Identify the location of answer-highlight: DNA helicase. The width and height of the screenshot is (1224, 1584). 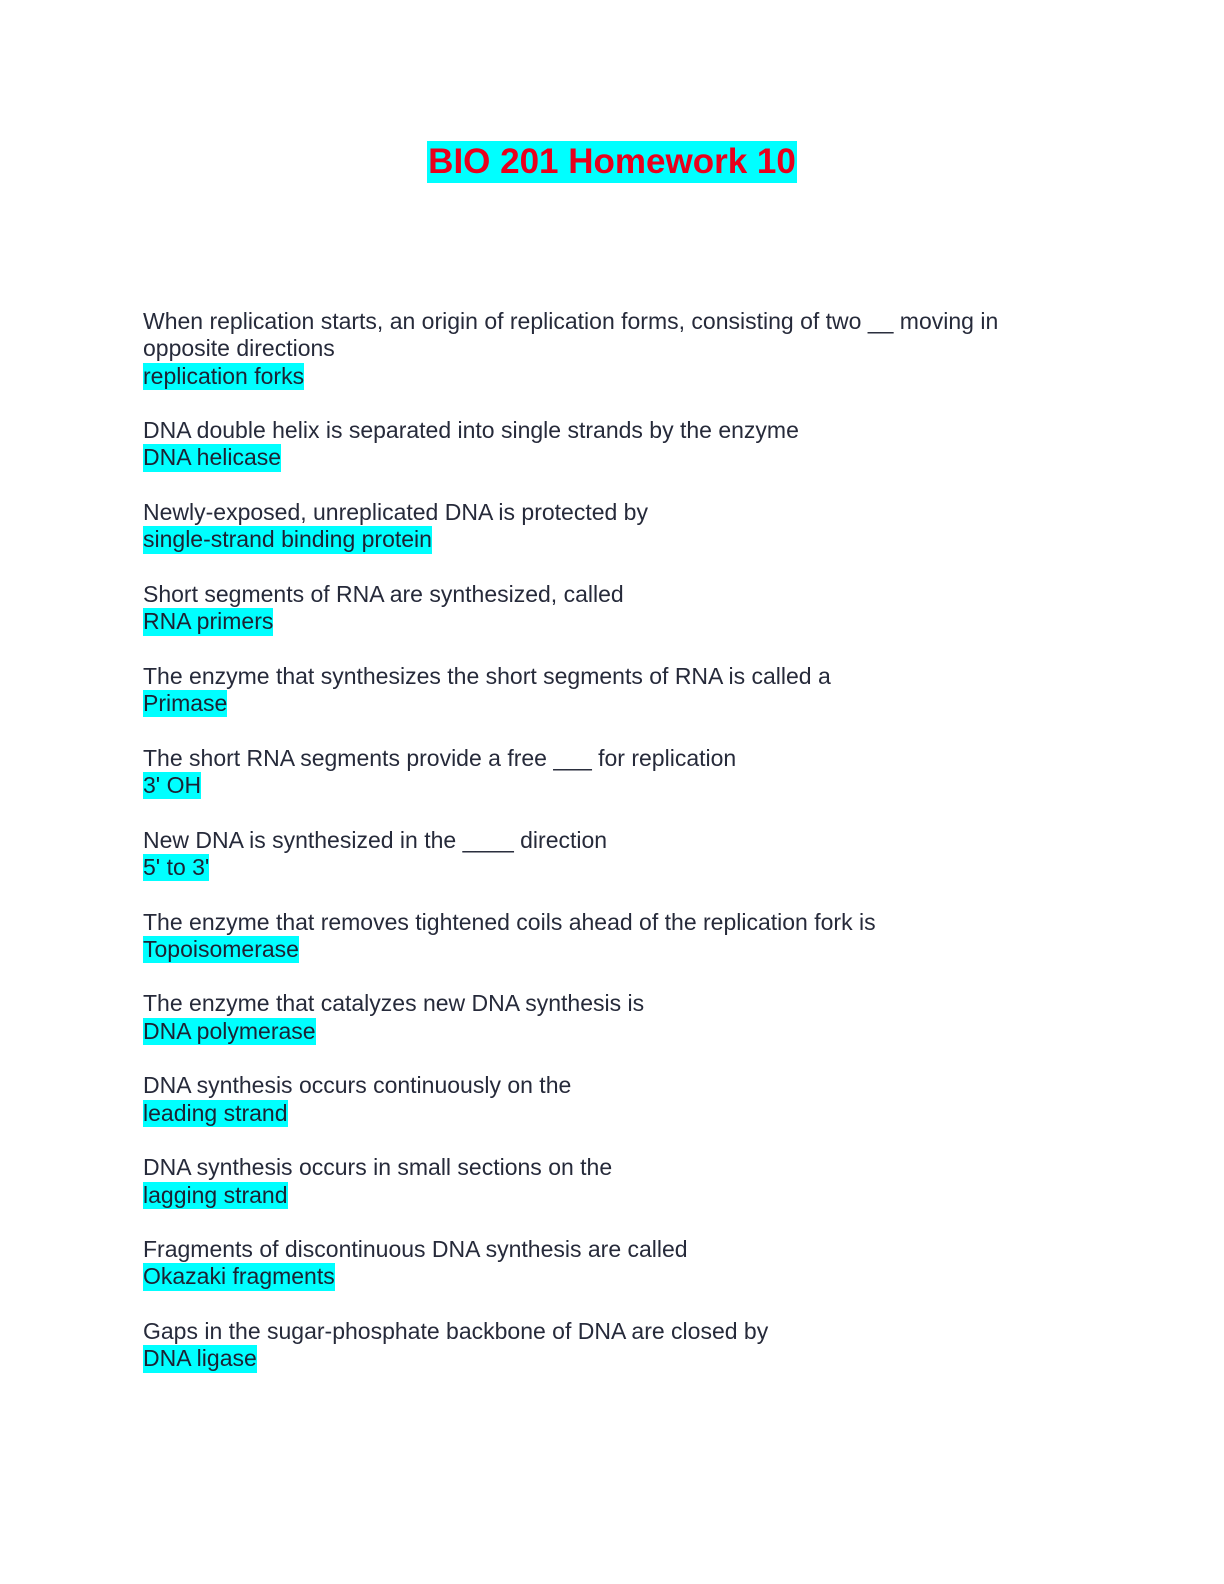
(212, 458).